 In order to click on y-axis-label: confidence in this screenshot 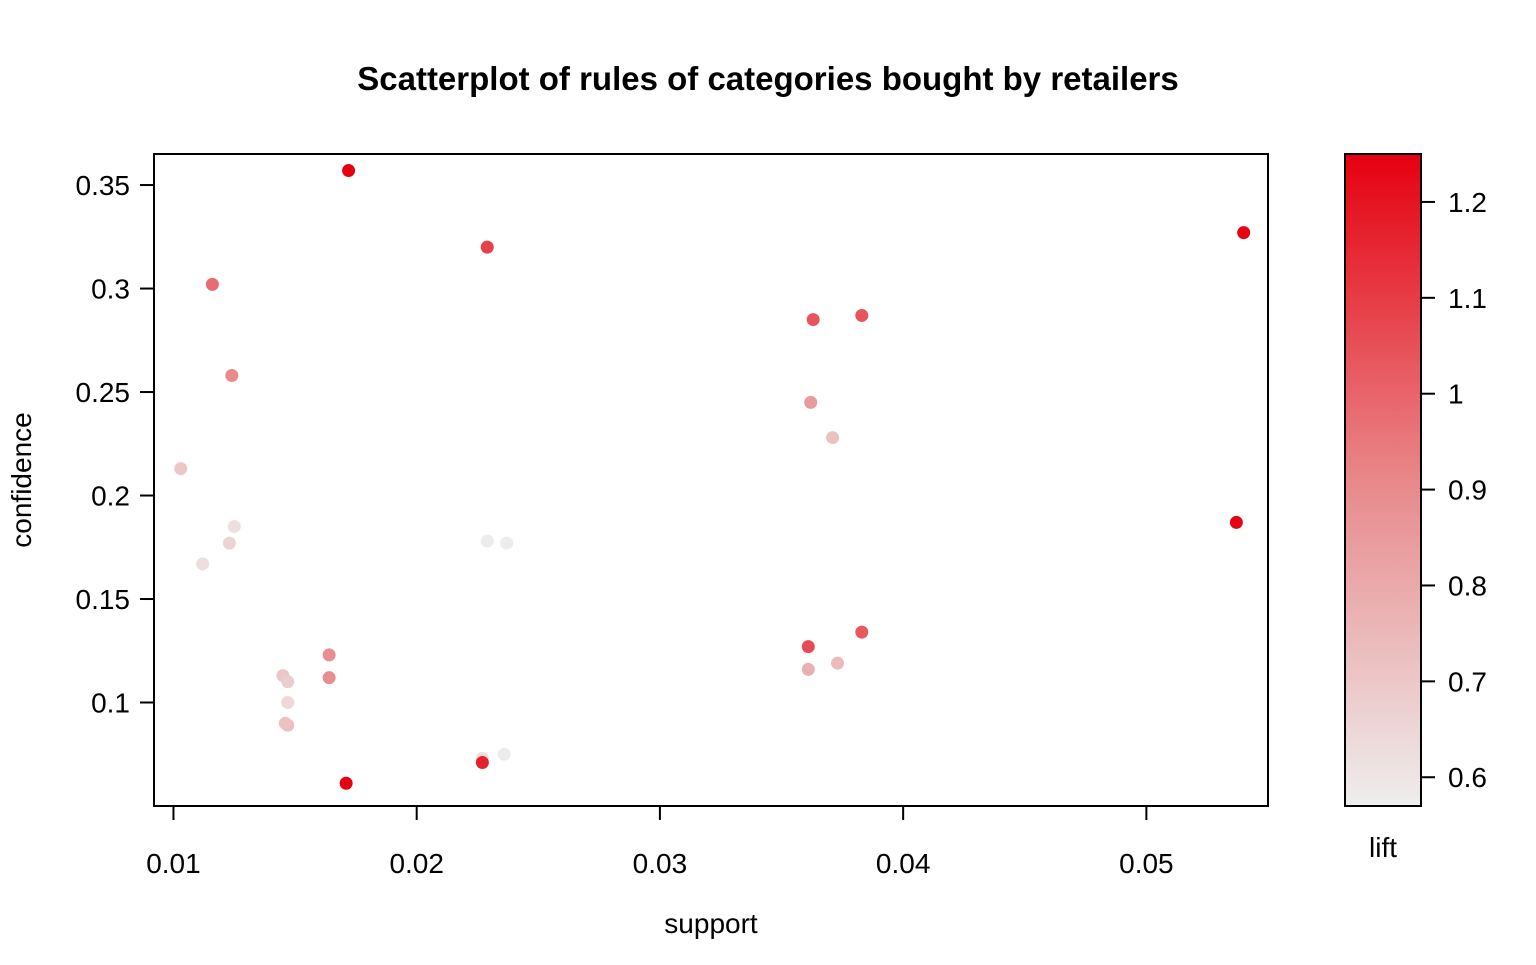, I will do `click(21, 479)`.